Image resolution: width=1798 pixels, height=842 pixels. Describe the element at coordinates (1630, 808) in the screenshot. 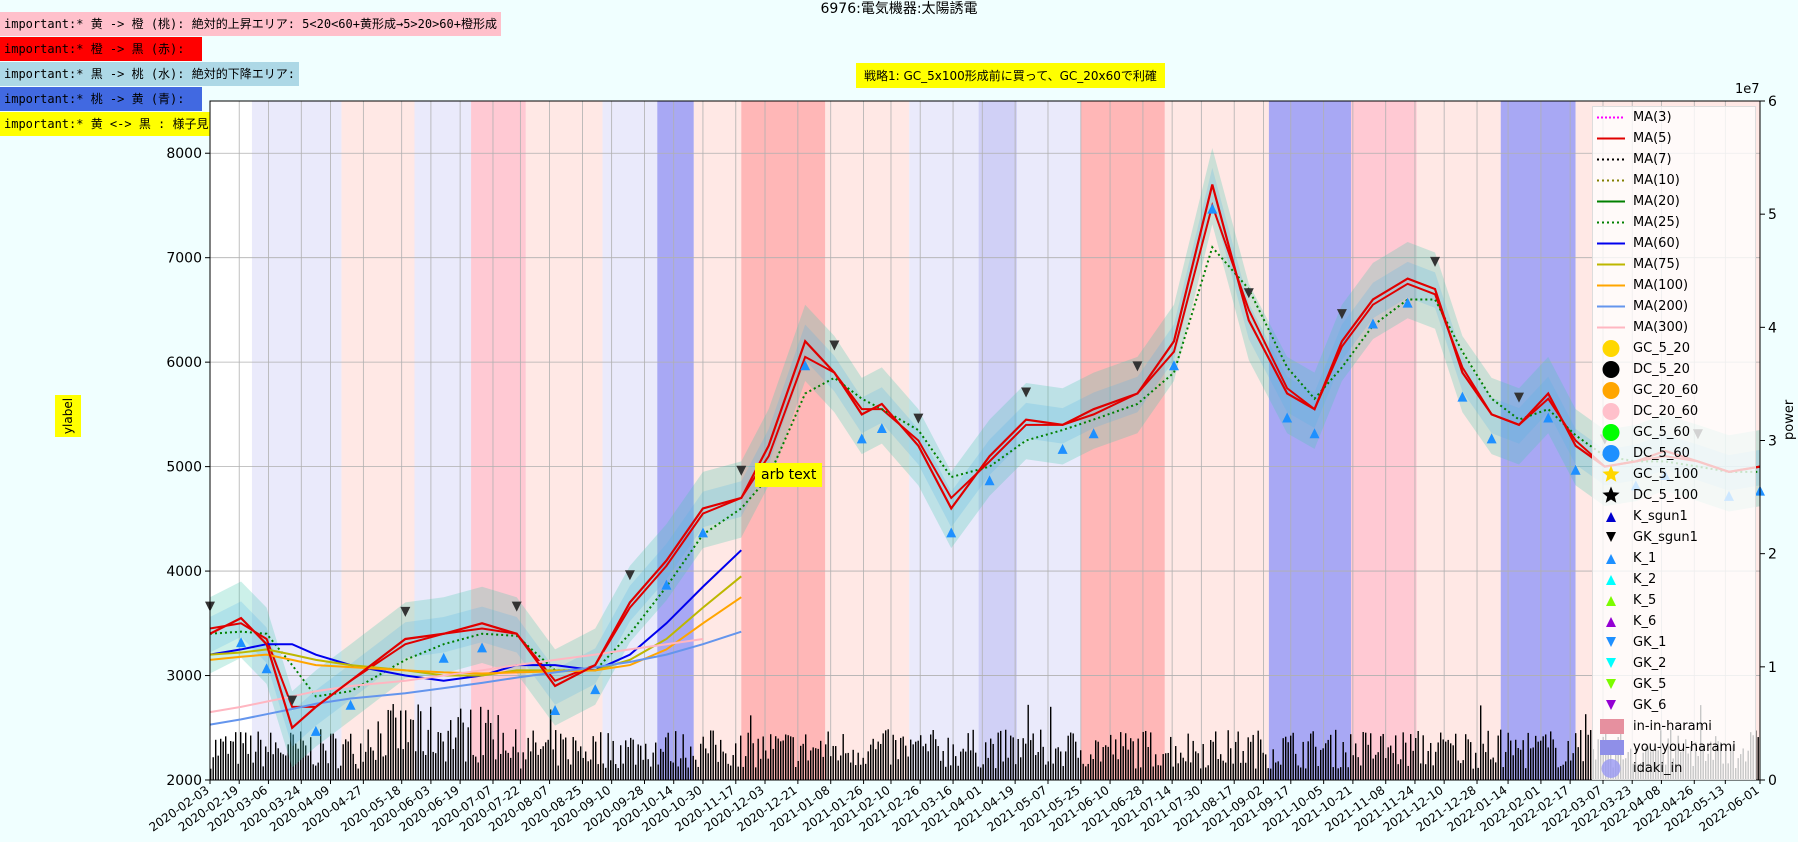

I see `xtick-label-47: 2022-04-08` at that location.